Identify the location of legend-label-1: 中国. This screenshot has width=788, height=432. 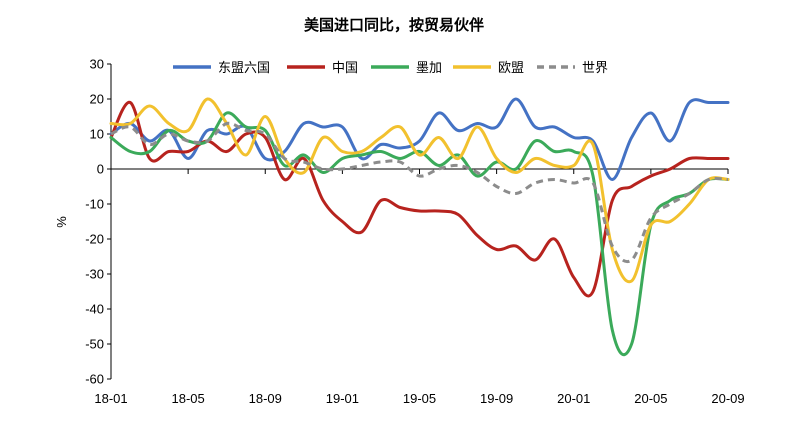
(345, 68).